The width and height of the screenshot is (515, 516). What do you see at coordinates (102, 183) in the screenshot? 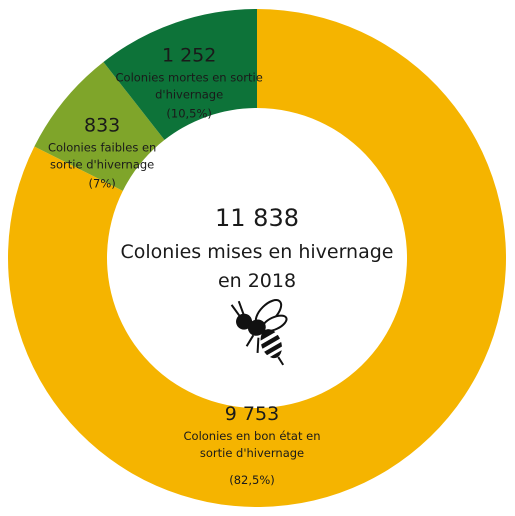
I see `slice-percent-label: (7%)` at bounding box center [102, 183].